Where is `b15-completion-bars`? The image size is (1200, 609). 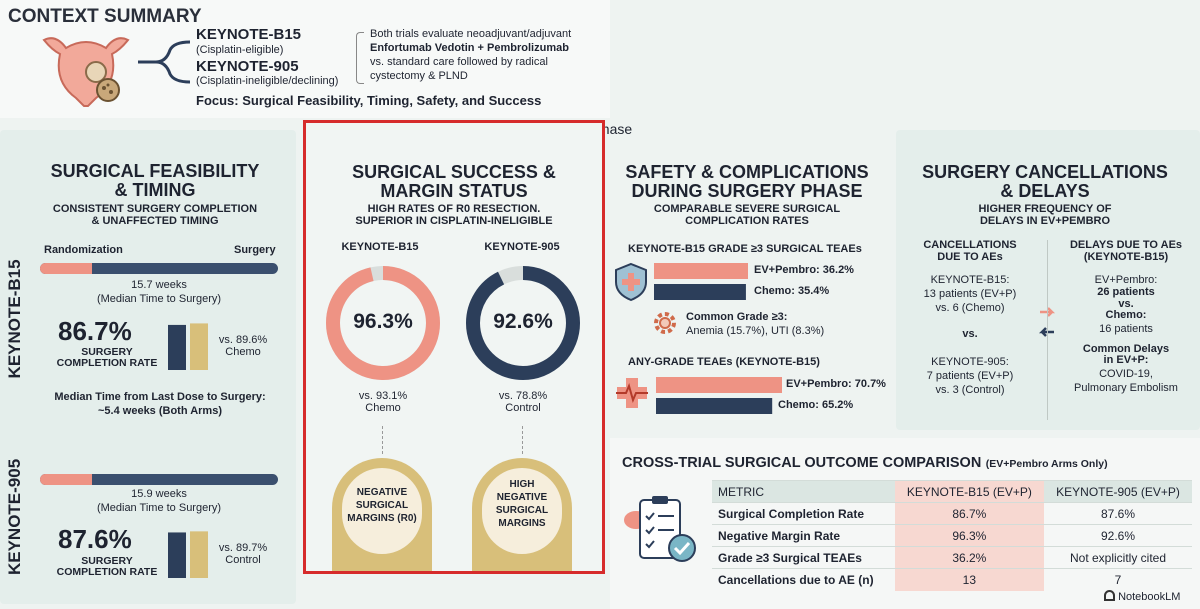
b15-completion-bars is located at coordinates (188, 346).